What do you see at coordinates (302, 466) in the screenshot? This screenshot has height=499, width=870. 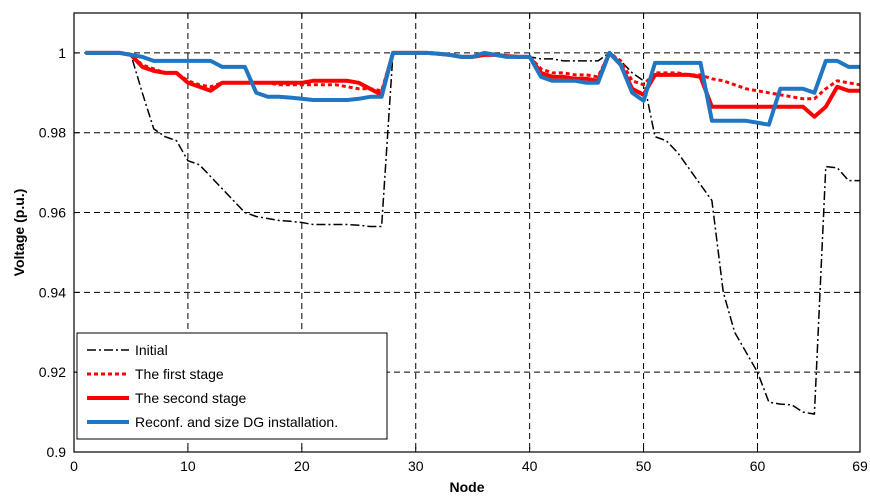 I see `x-tick-label: 20` at bounding box center [302, 466].